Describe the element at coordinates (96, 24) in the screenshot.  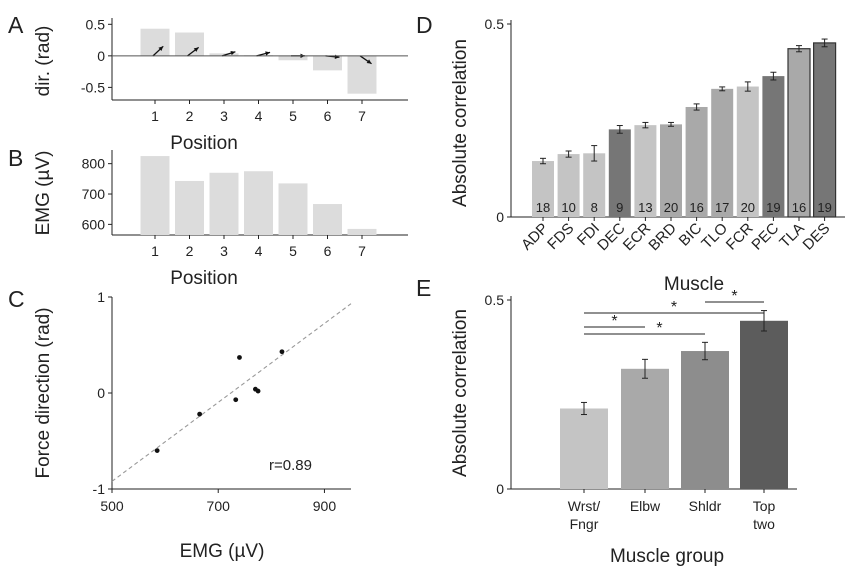
I see `y-tick-label-a: 0.5` at that location.